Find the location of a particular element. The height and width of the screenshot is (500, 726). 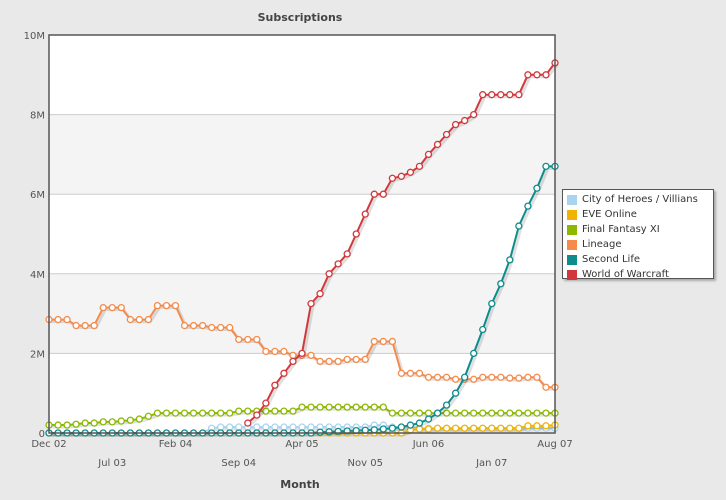

x-tick-label: Dec 02 is located at coordinates (48, 444).